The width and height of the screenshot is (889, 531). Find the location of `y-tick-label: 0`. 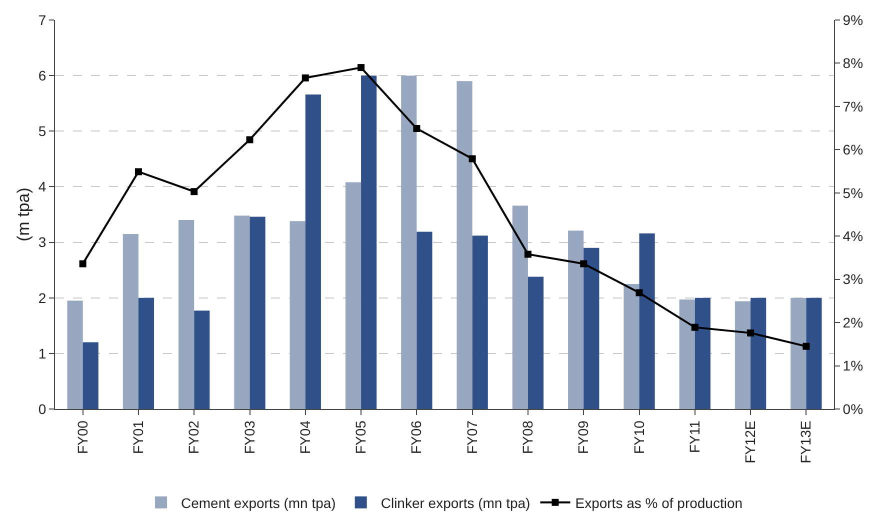

y-tick-label: 0 is located at coordinates (42, 408).